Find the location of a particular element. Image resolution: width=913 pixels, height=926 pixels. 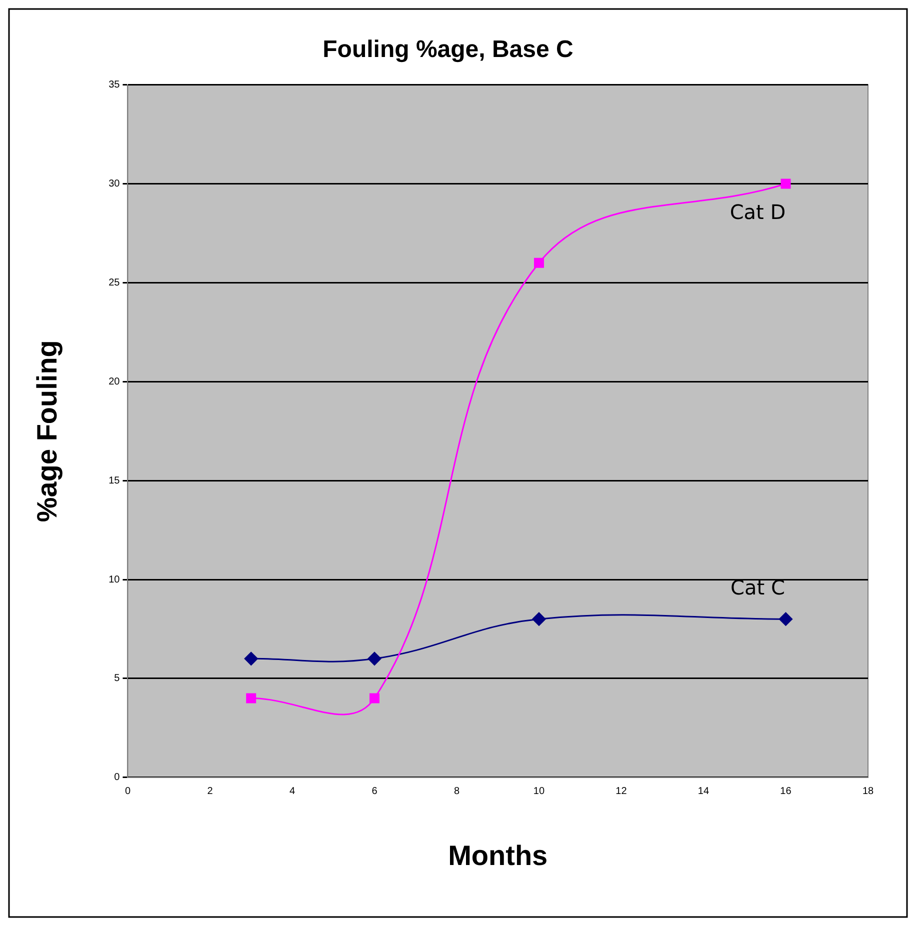

y-tick-label: 5 is located at coordinates (117, 678).